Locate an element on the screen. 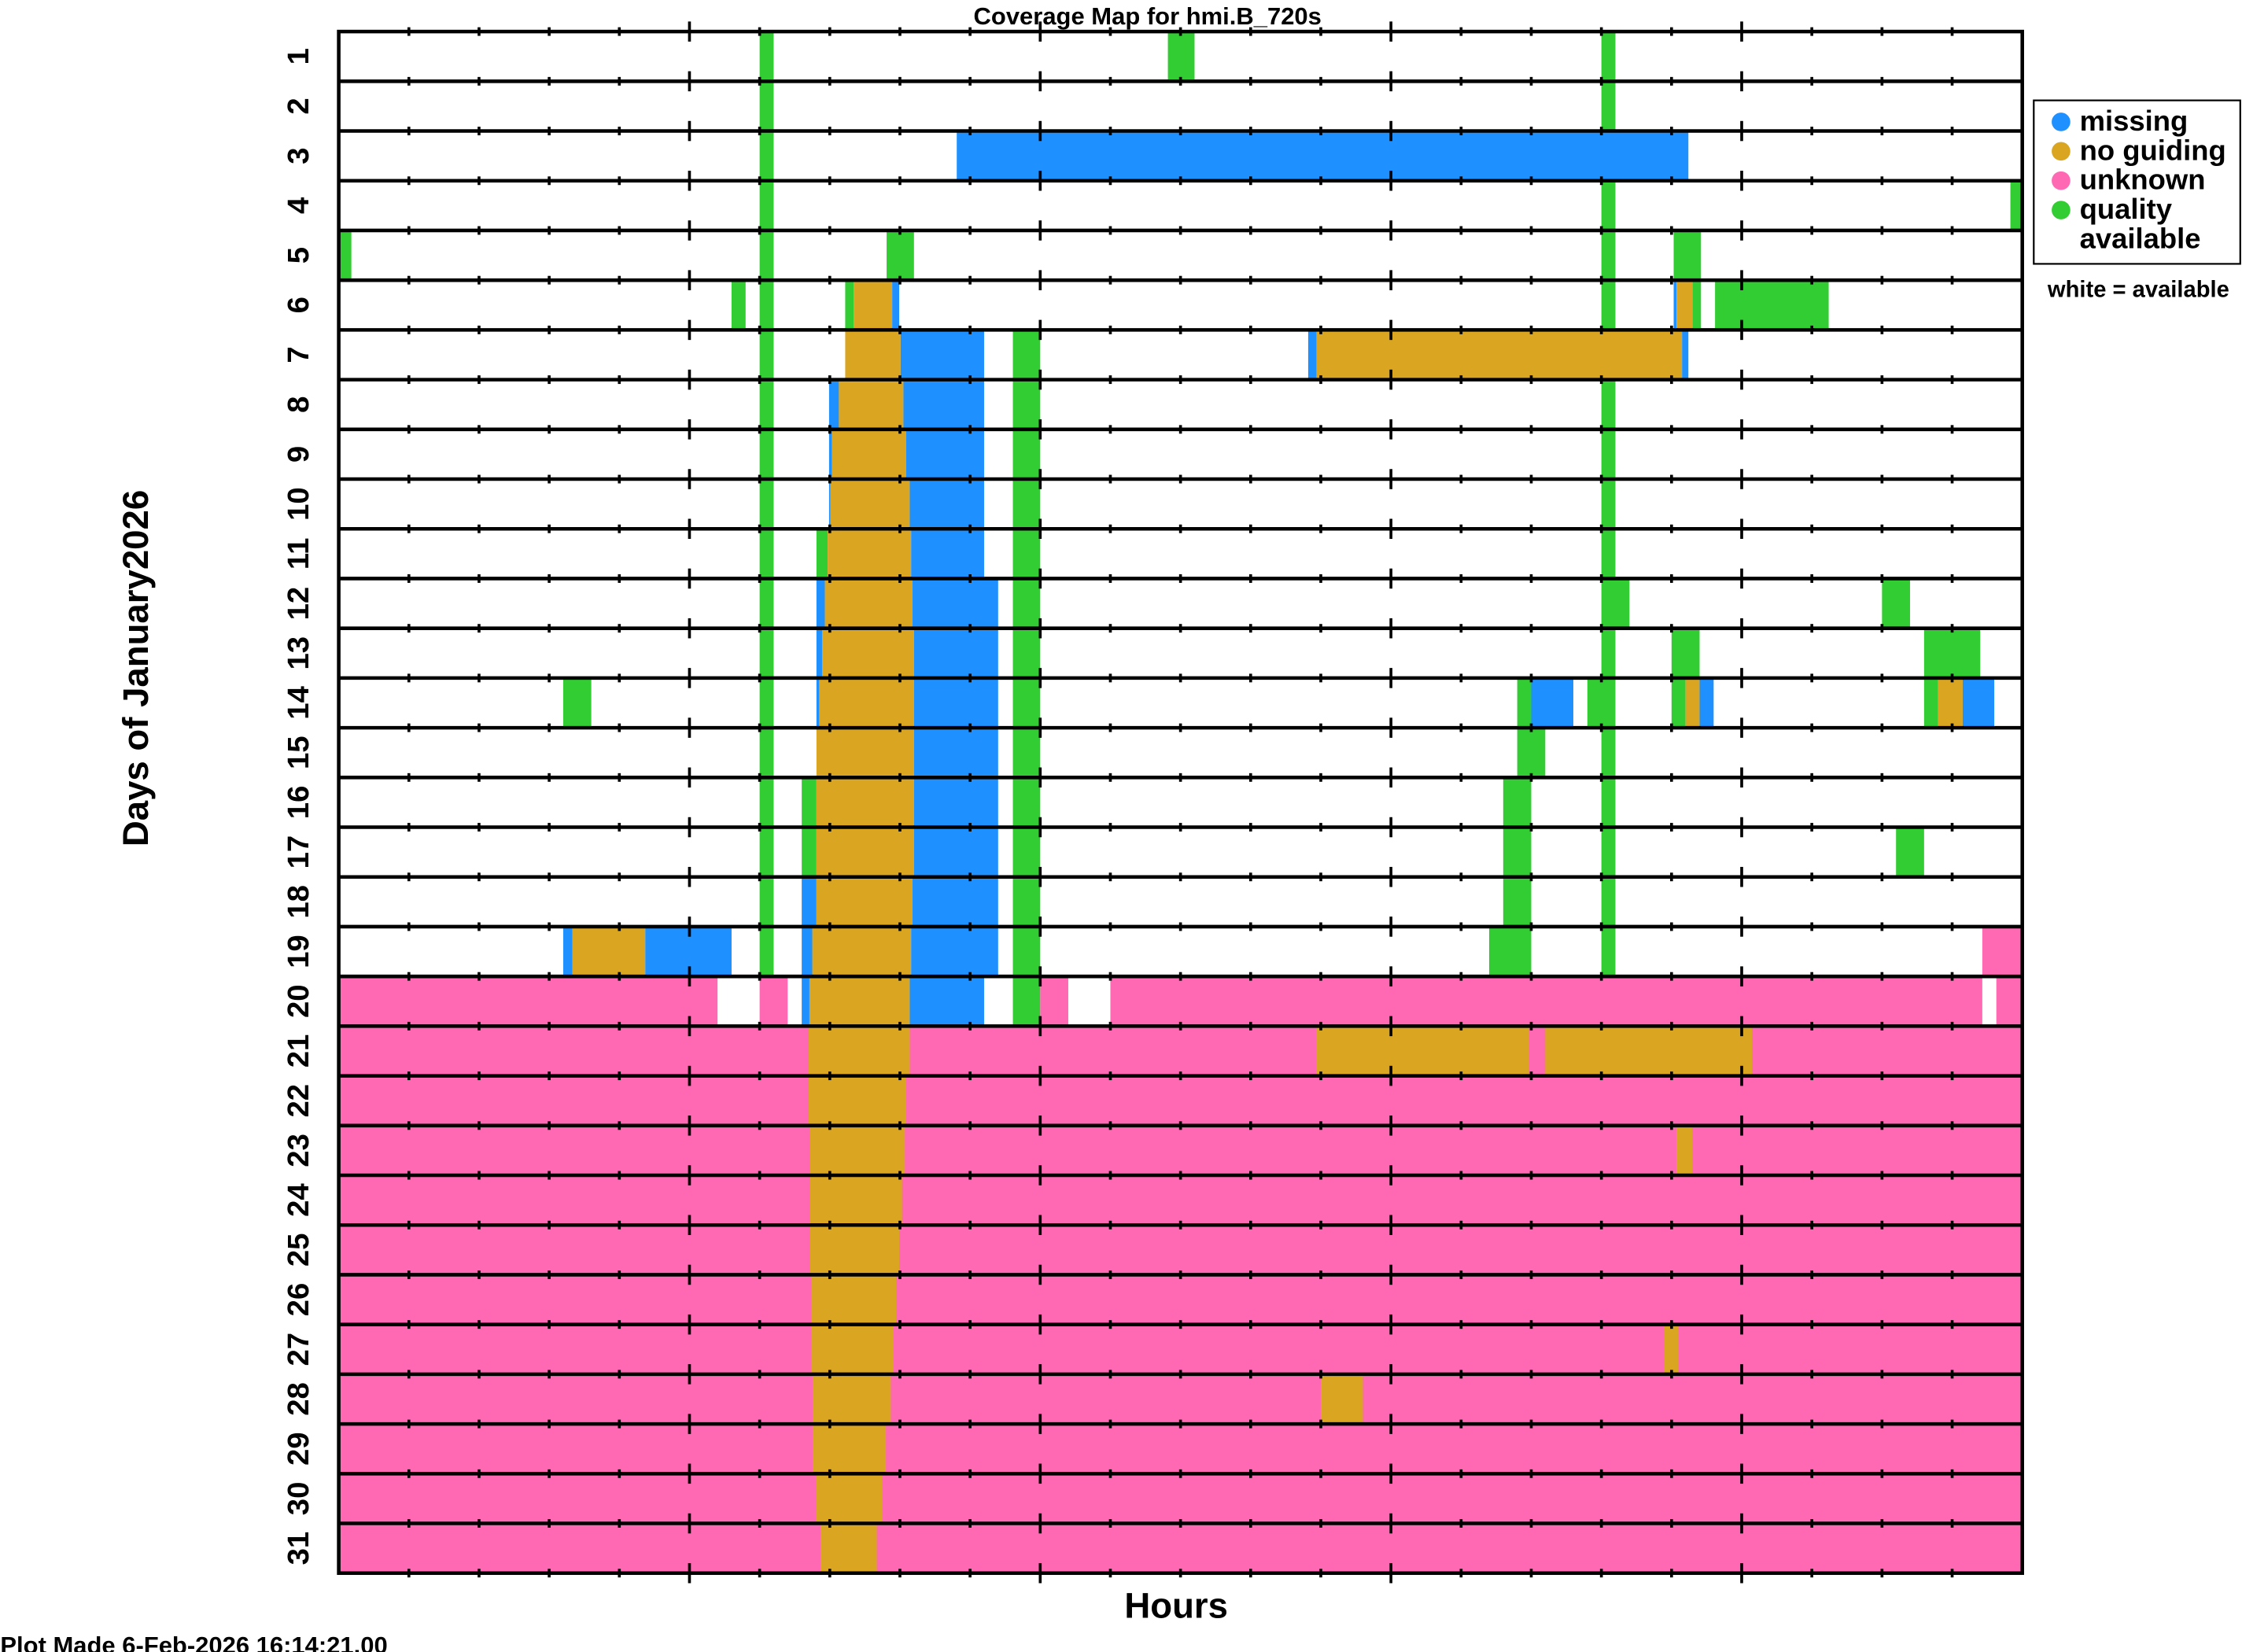 Image resolution: width=2242 pixels, height=1652 pixels. y-tick-label: 24 is located at coordinates (298, 1200).